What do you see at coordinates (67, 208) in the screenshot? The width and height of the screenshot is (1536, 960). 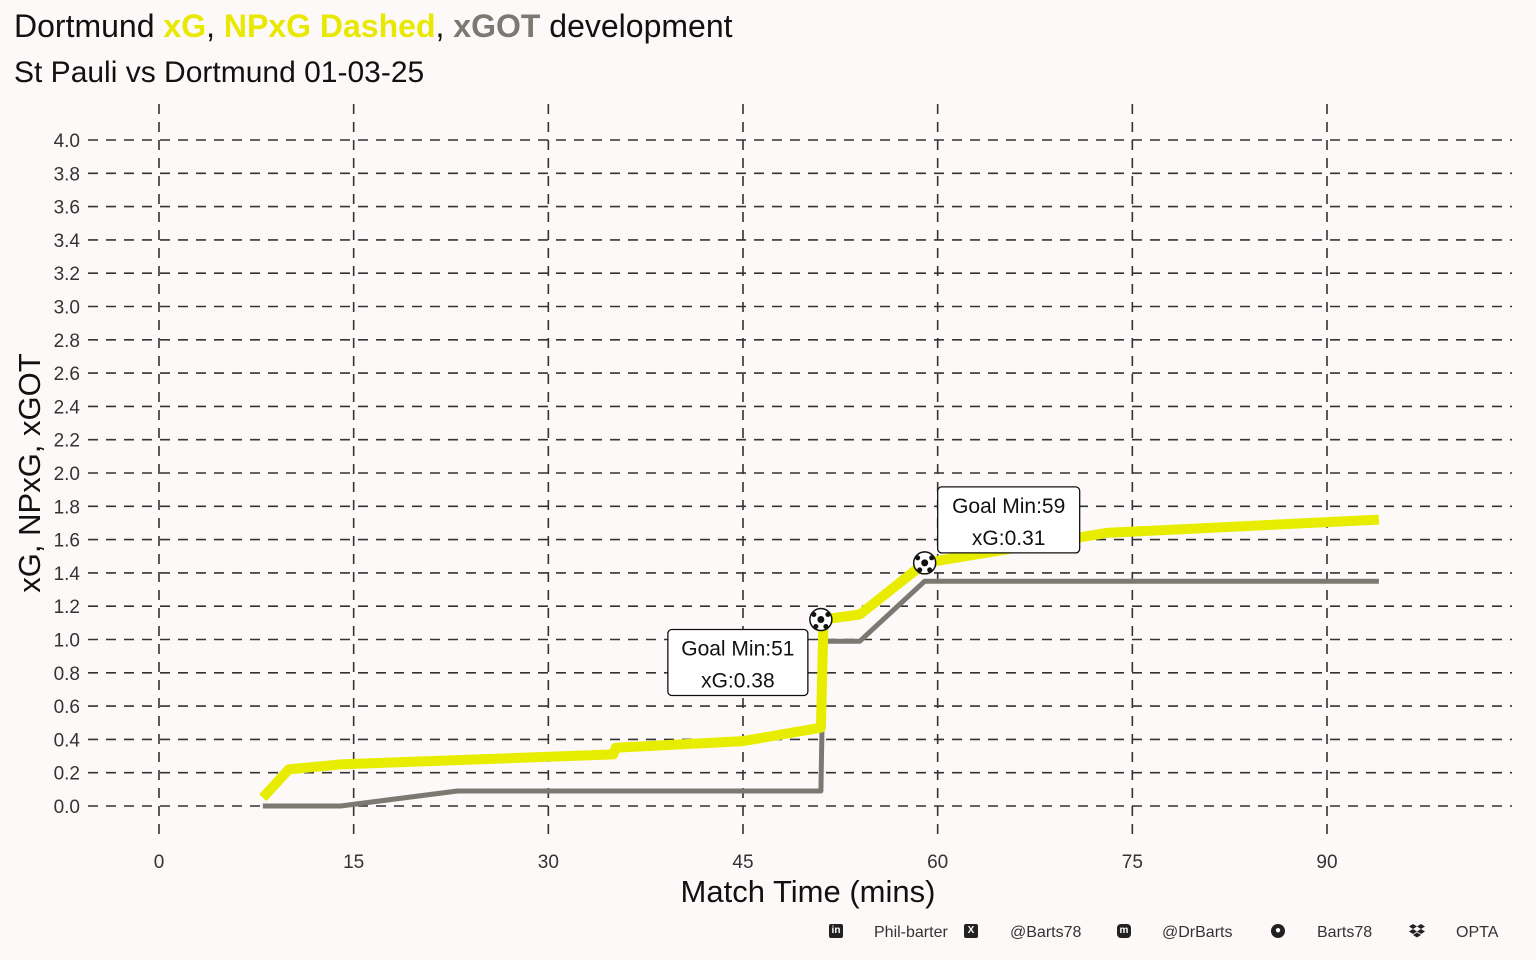 I see `y-tick-label: 3.6` at bounding box center [67, 208].